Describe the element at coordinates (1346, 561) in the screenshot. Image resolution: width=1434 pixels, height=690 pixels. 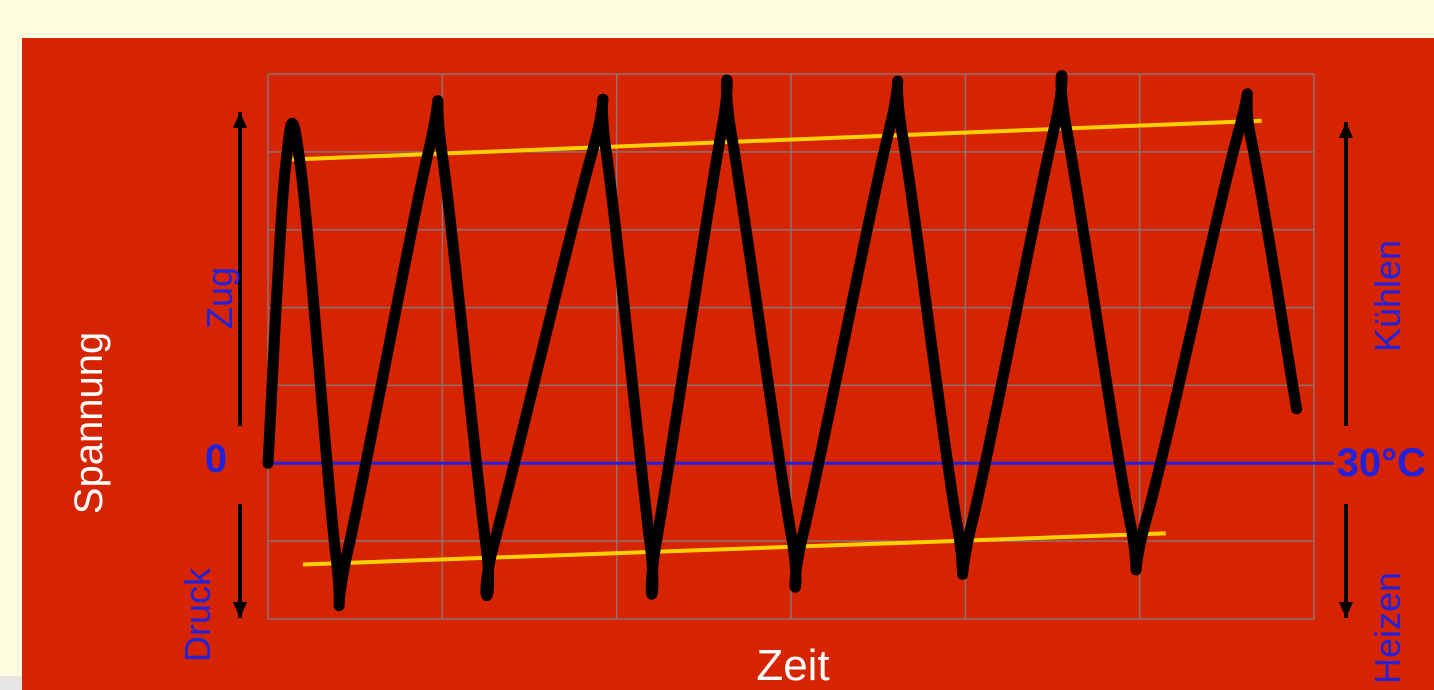
I see `right-down-arrow` at that location.